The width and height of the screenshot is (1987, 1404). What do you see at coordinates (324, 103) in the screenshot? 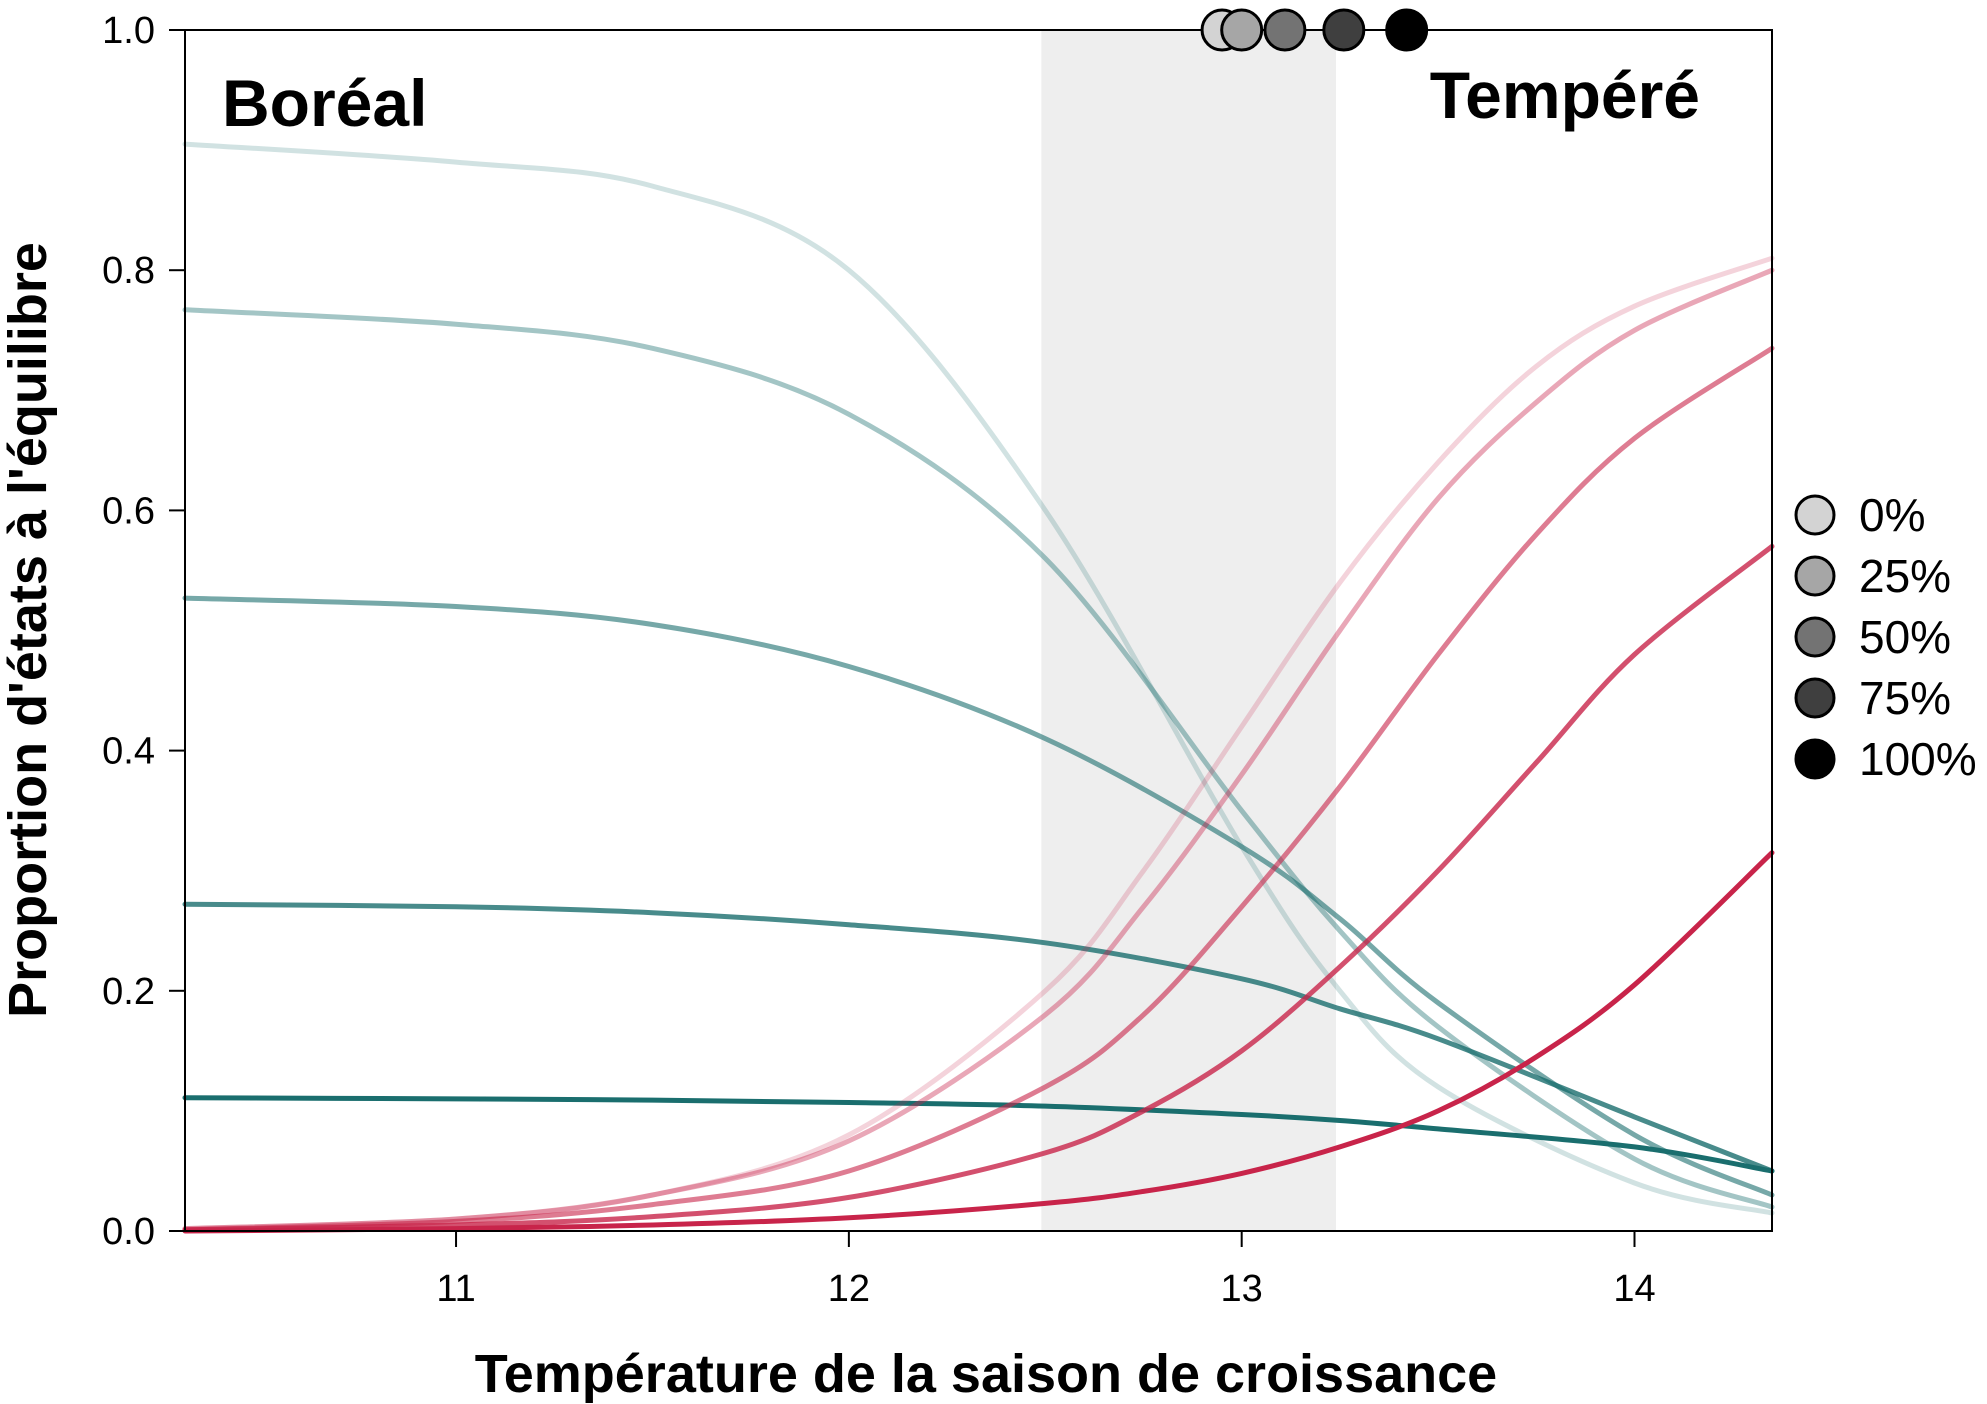
I see `boreal-label: Boréal` at bounding box center [324, 103].